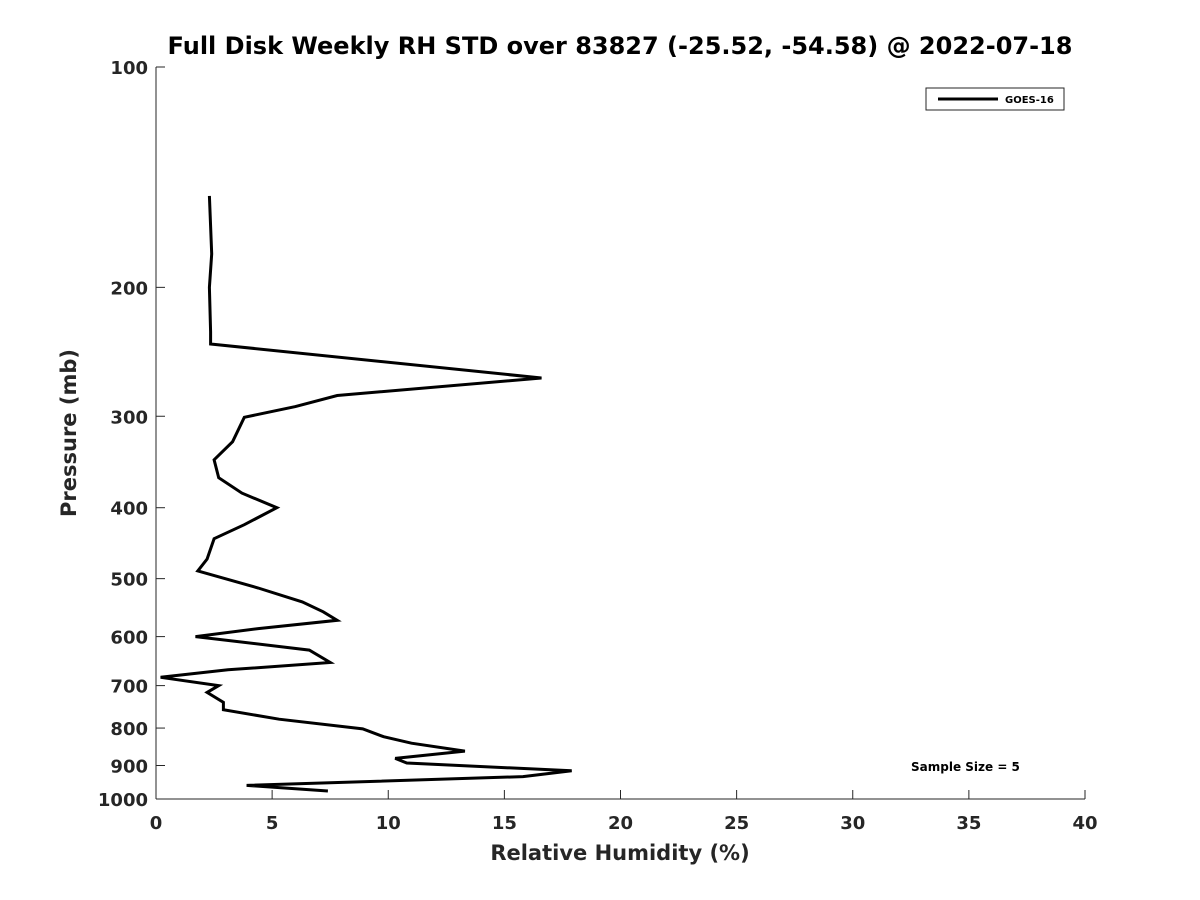 The image size is (1200, 900). What do you see at coordinates (852, 823) in the screenshot?
I see `x-tick-label: 30` at bounding box center [852, 823].